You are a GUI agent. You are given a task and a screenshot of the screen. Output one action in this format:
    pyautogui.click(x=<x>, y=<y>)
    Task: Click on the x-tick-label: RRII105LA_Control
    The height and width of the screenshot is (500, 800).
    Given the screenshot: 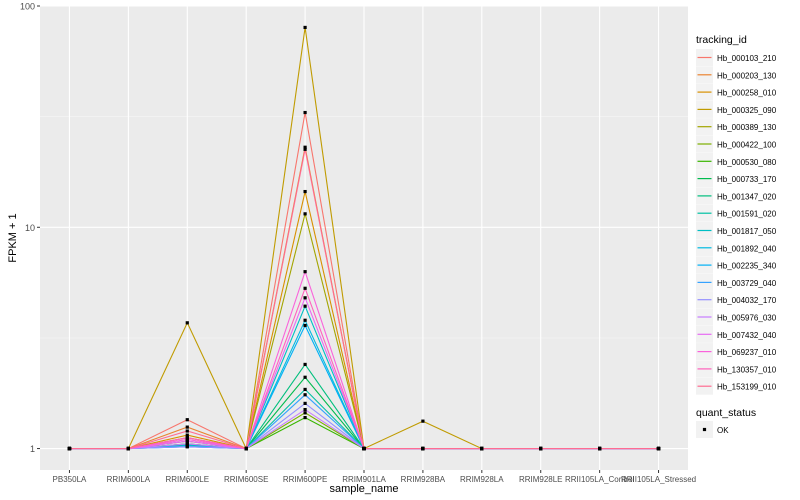 What is the action you would take?
    pyautogui.click(x=600, y=479)
    